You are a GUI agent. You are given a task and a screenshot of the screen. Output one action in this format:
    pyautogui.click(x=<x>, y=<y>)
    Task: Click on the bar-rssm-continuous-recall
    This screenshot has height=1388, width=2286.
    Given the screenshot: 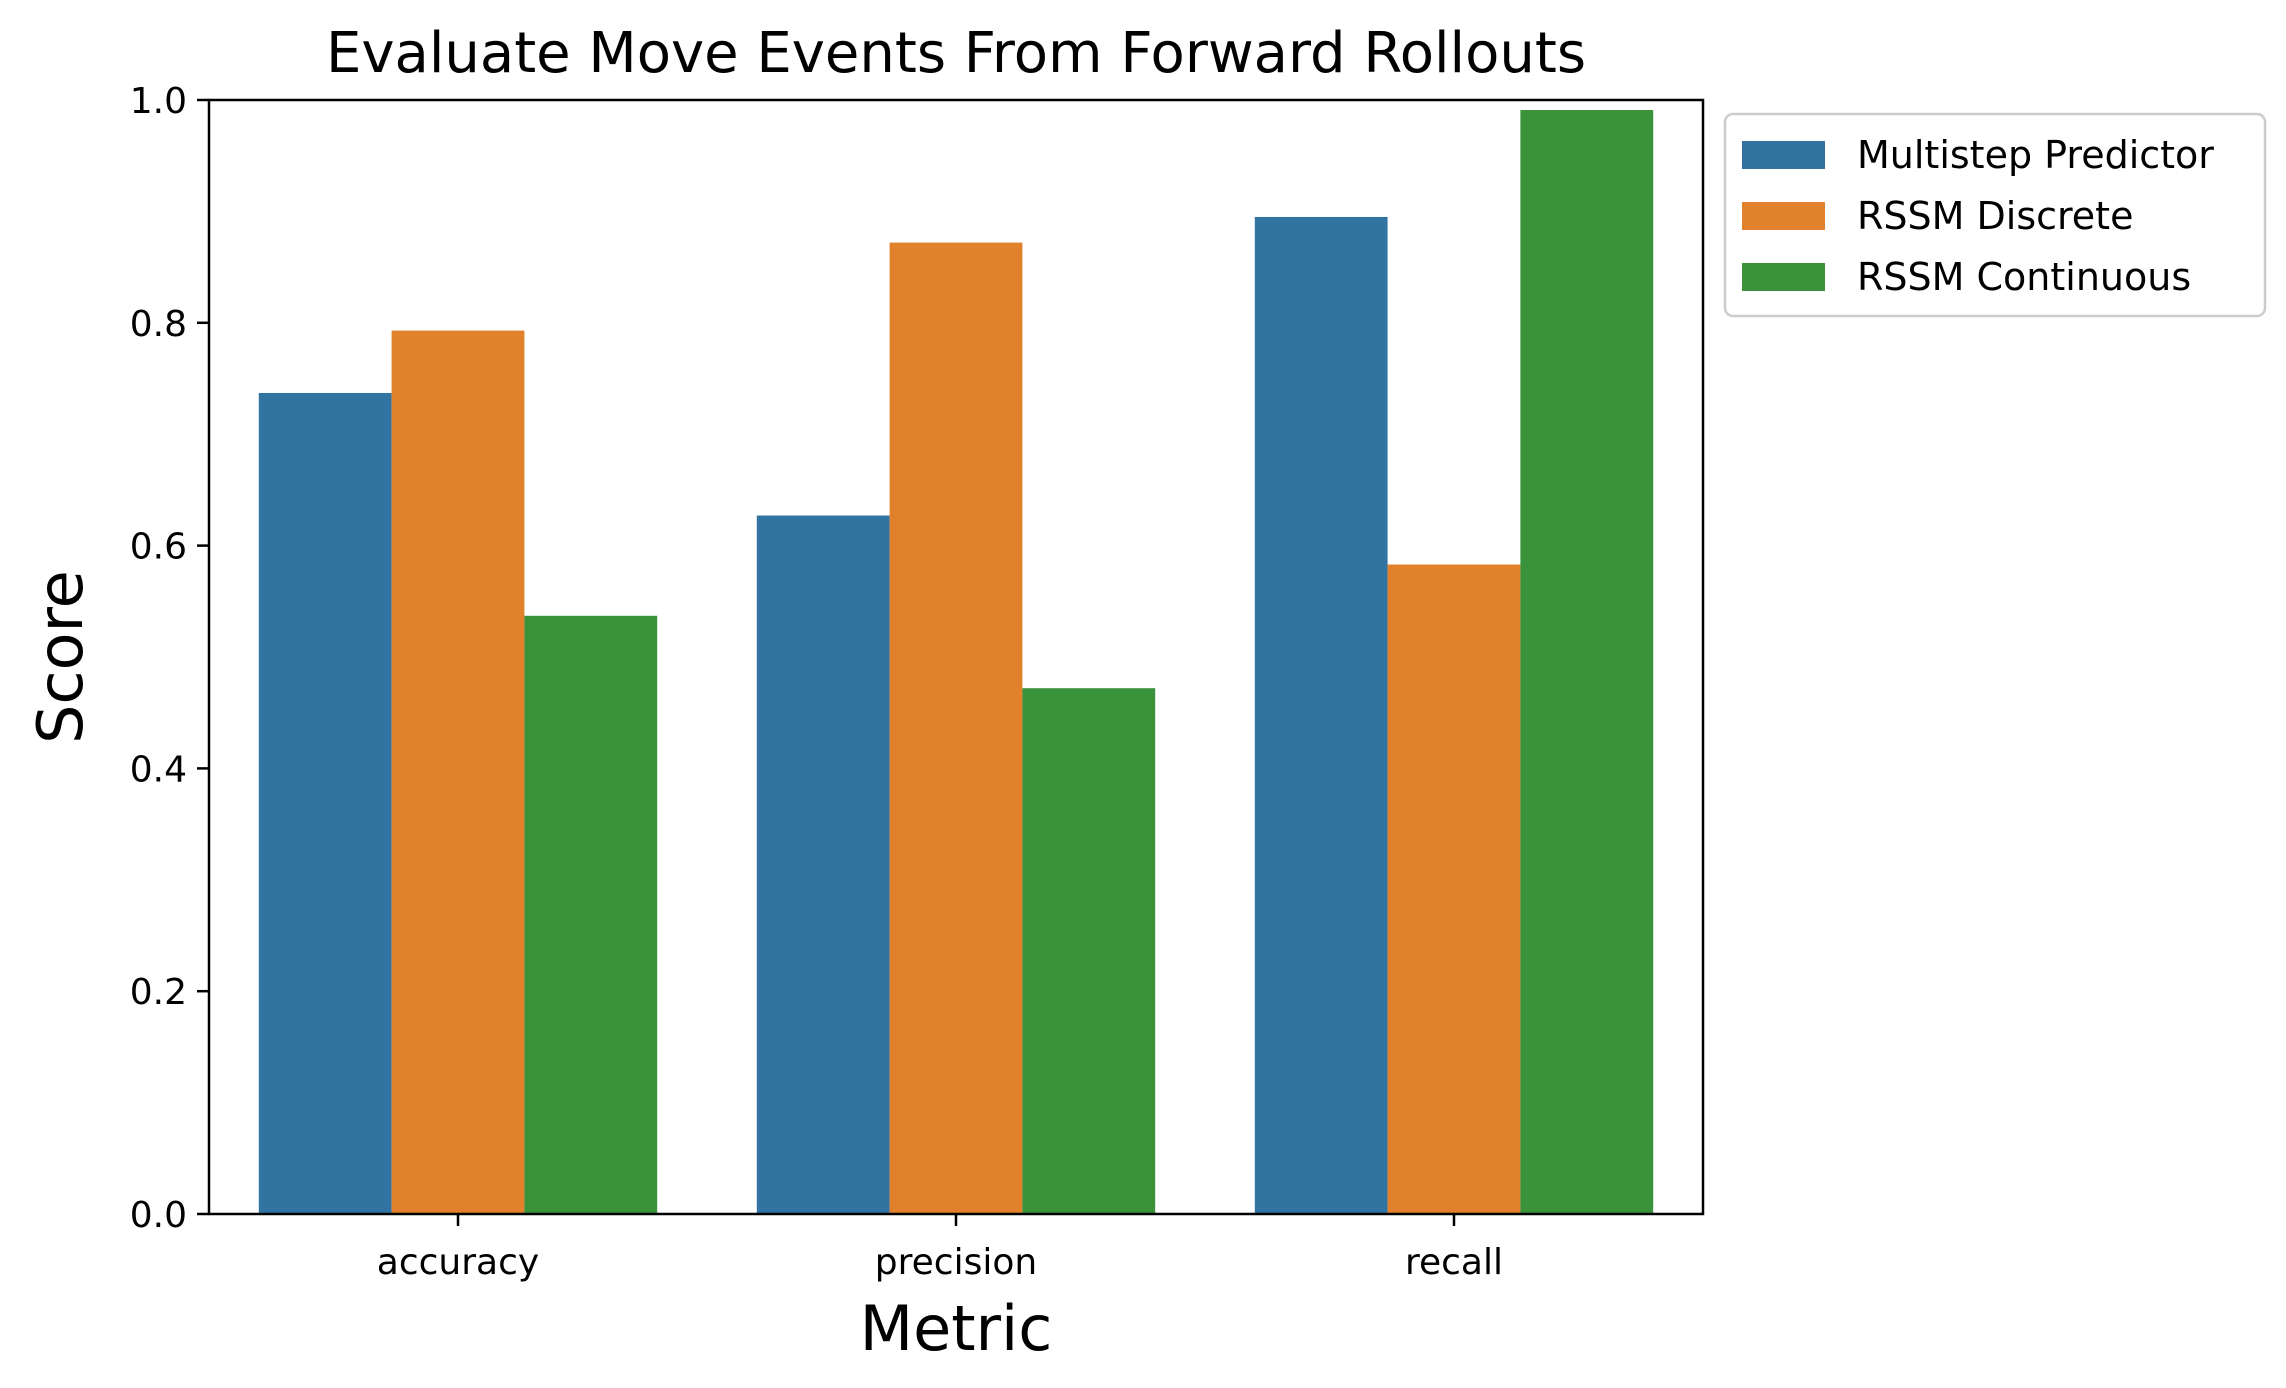 What is the action you would take?
    pyautogui.click(x=1587, y=662)
    